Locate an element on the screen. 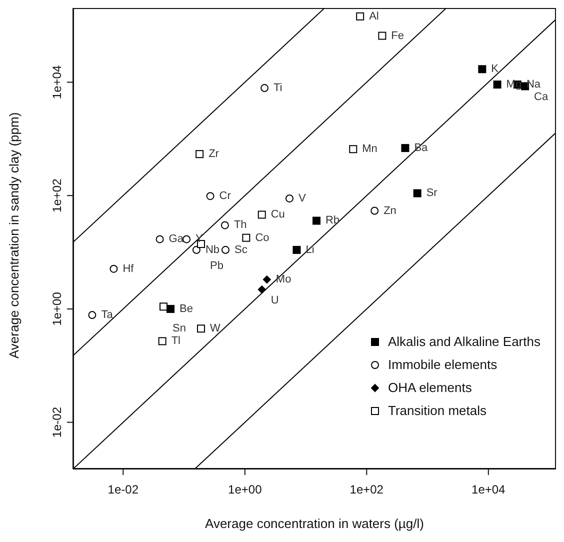  data-label: Ga is located at coordinates (176, 239).